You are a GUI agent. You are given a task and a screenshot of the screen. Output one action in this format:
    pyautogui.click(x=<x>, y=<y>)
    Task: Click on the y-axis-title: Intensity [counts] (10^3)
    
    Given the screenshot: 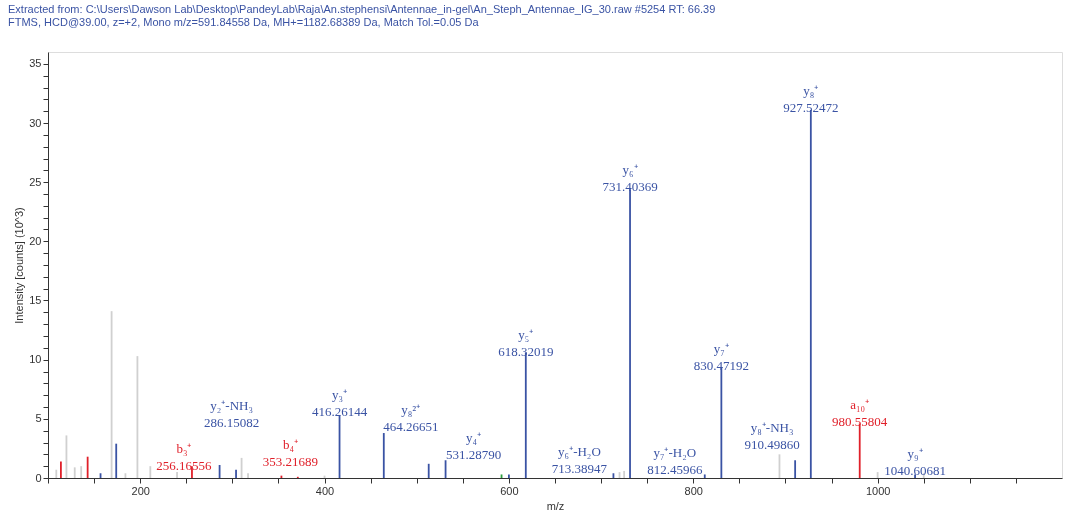 What is the action you would take?
    pyautogui.click(x=19, y=265)
    